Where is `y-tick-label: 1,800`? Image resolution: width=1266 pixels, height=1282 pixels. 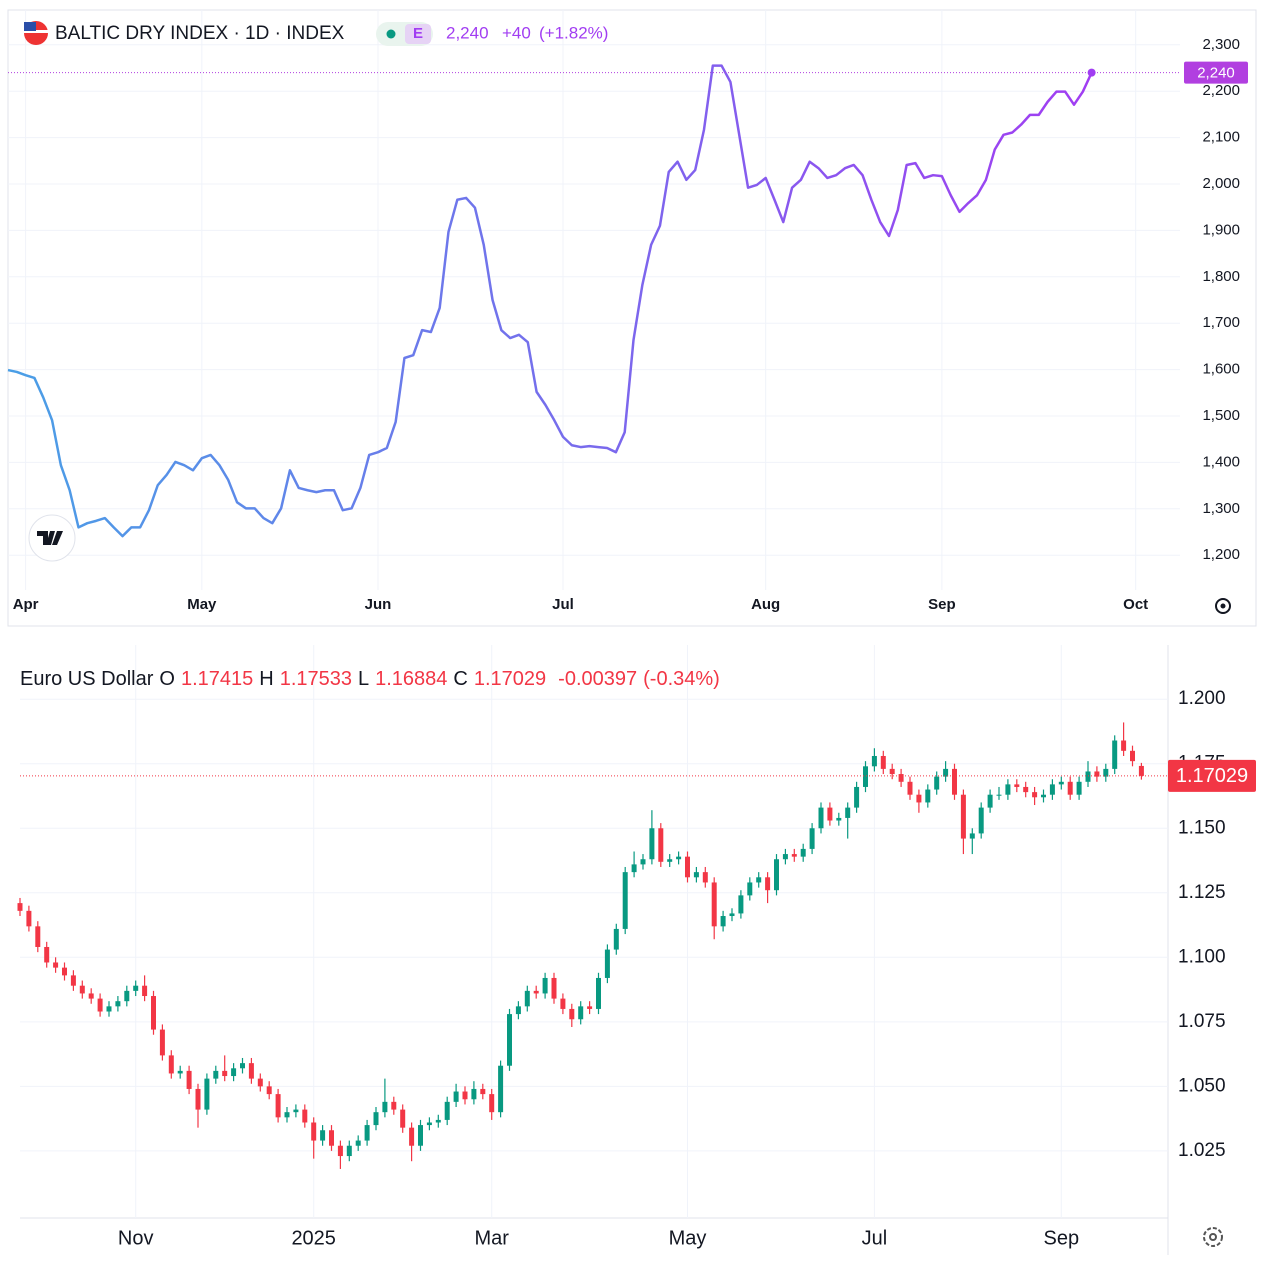
y-tick-label: 1,800 is located at coordinates (1221, 276).